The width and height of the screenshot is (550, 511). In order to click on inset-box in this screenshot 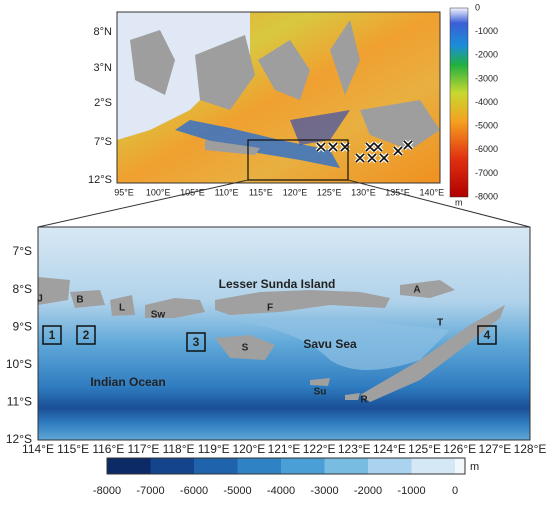, I will do `click(298, 160)`.